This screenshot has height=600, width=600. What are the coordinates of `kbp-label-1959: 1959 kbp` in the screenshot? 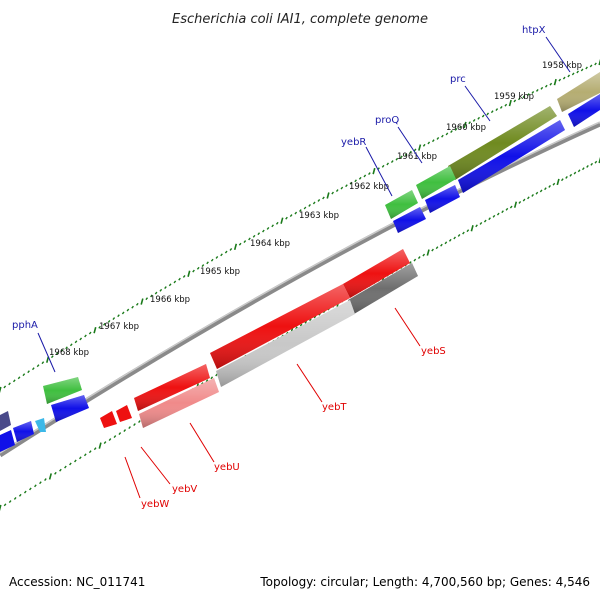 It's located at (514, 97).